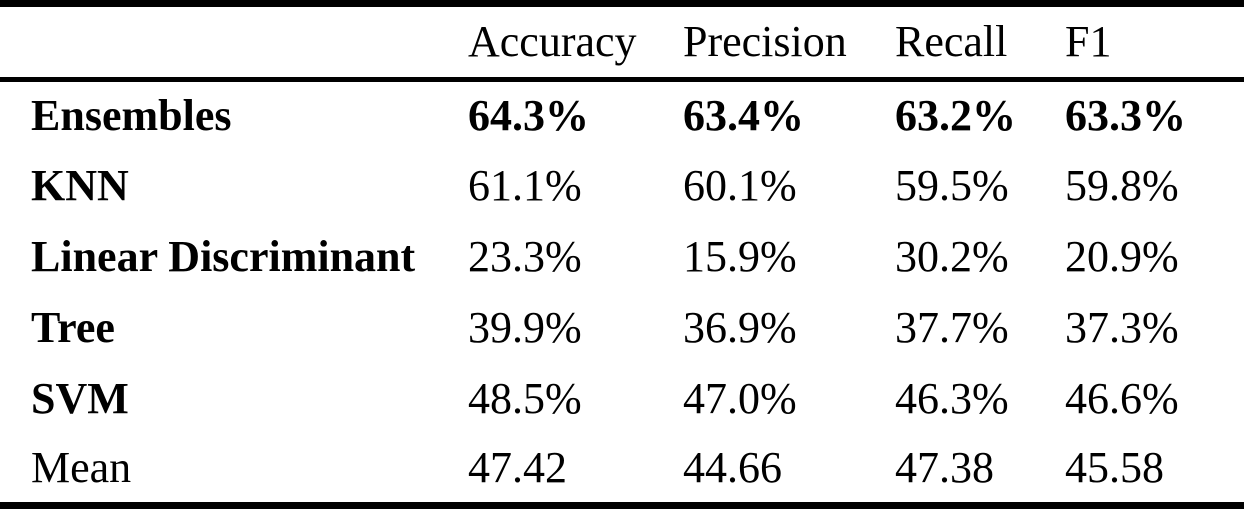 This screenshot has width=1244, height=526. I want to click on column-header-model, so click(234, 42).